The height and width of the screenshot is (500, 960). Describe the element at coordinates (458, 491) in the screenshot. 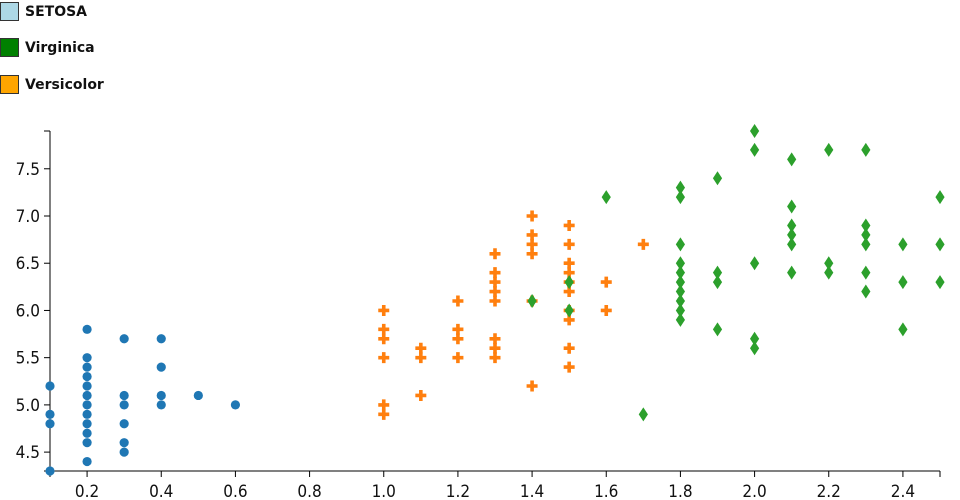

I see `x-tick-label: 1.2` at that location.